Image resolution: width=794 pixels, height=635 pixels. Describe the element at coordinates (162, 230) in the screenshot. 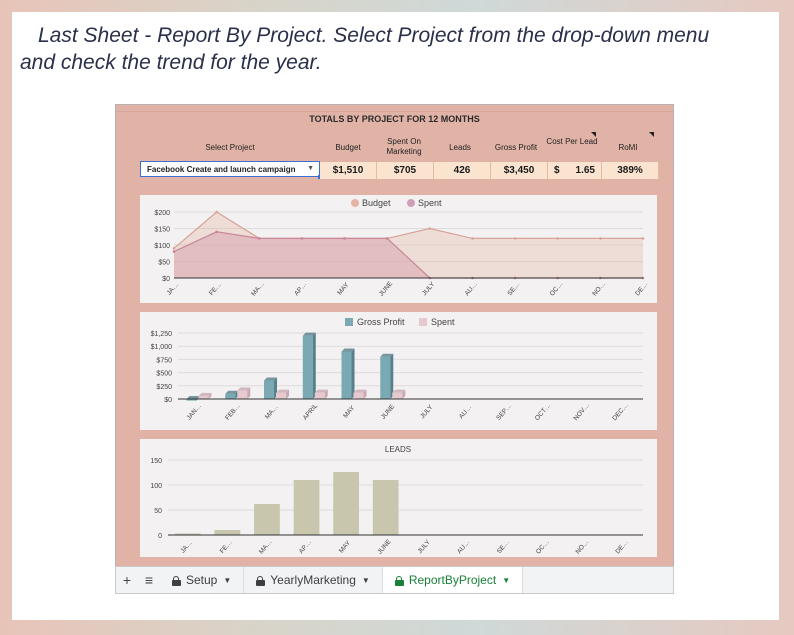

I see `y-tick-label: $150` at that location.